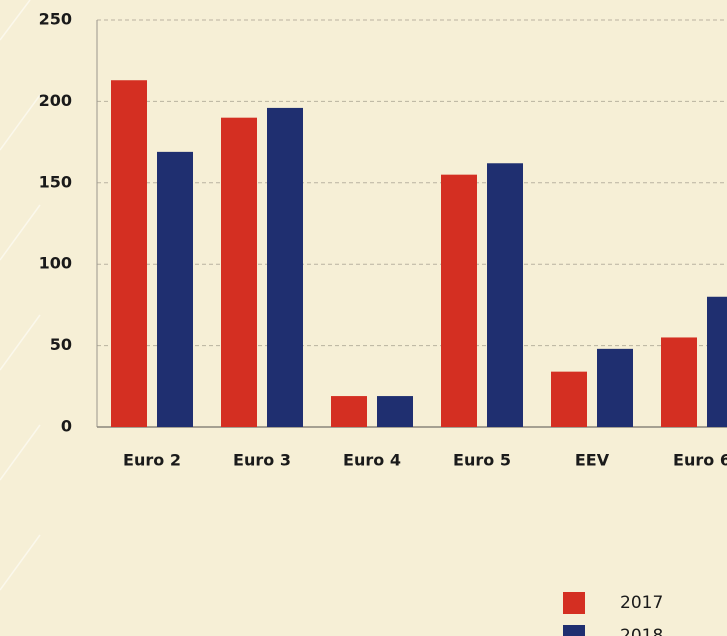 Image resolution: width=727 pixels, height=636 pixels. What do you see at coordinates (262, 460) in the screenshot?
I see `x-tick-label: Euro 3` at bounding box center [262, 460].